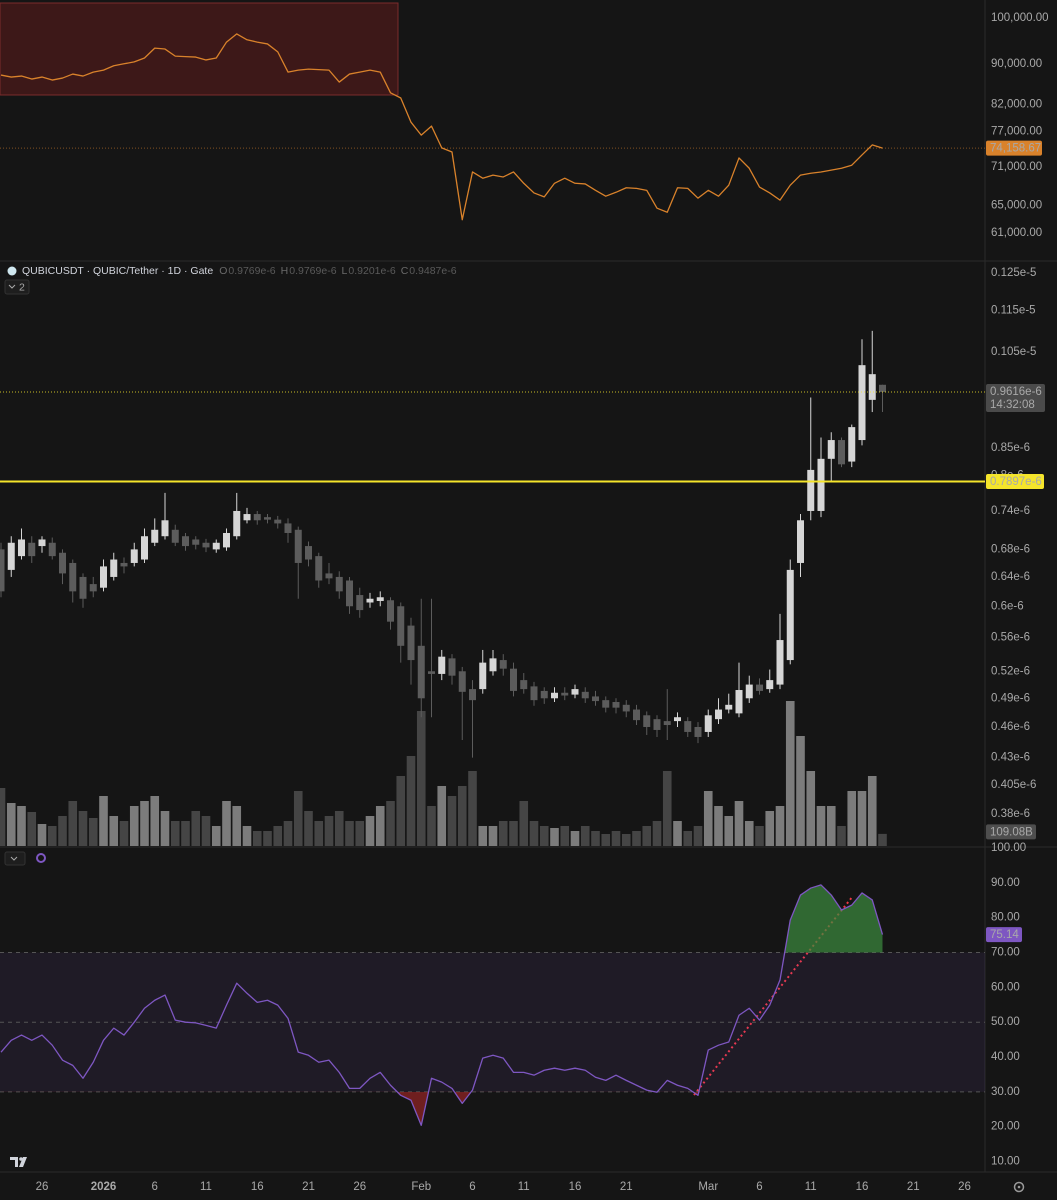 The width and height of the screenshot is (1057, 1200). Describe the element at coordinates (913, 1187) in the screenshot. I see `x-tick-label: 21` at that location.